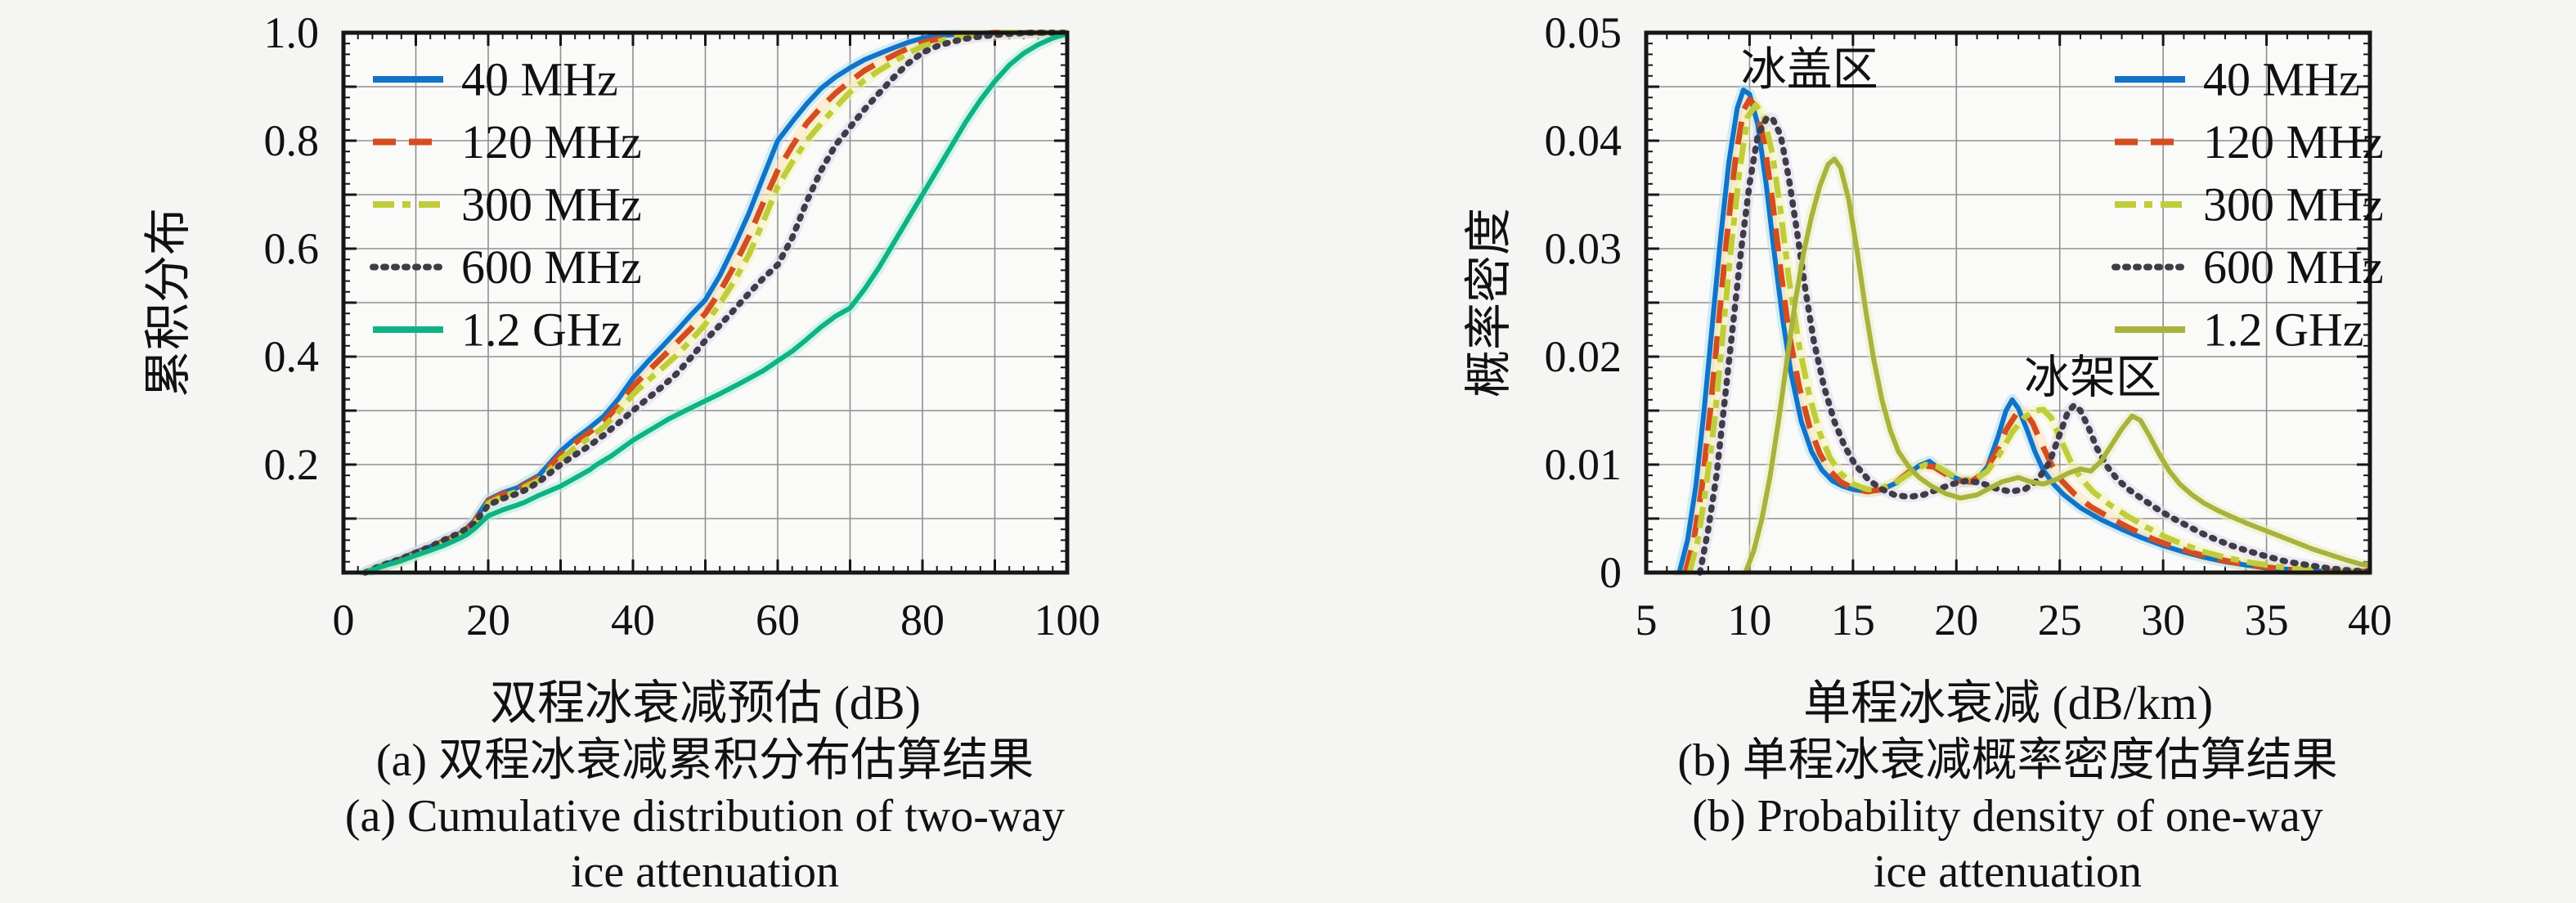 The width and height of the screenshot is (2576, 903). What do you see at coordinates (1749, 620) in the screenshot?
I see `x-tick-label: 10` at bounding box center [1749, 620].